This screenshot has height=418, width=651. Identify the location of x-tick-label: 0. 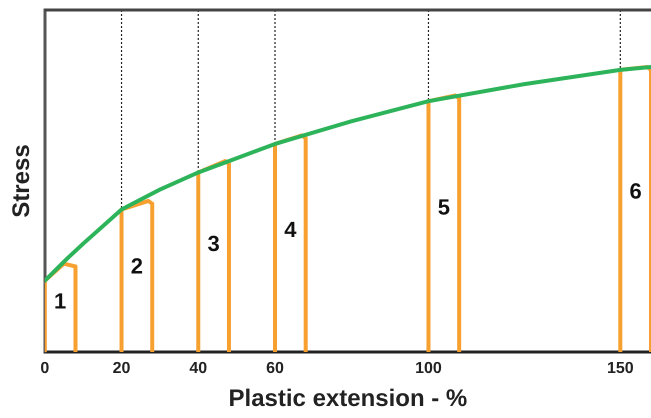
(45, 369).